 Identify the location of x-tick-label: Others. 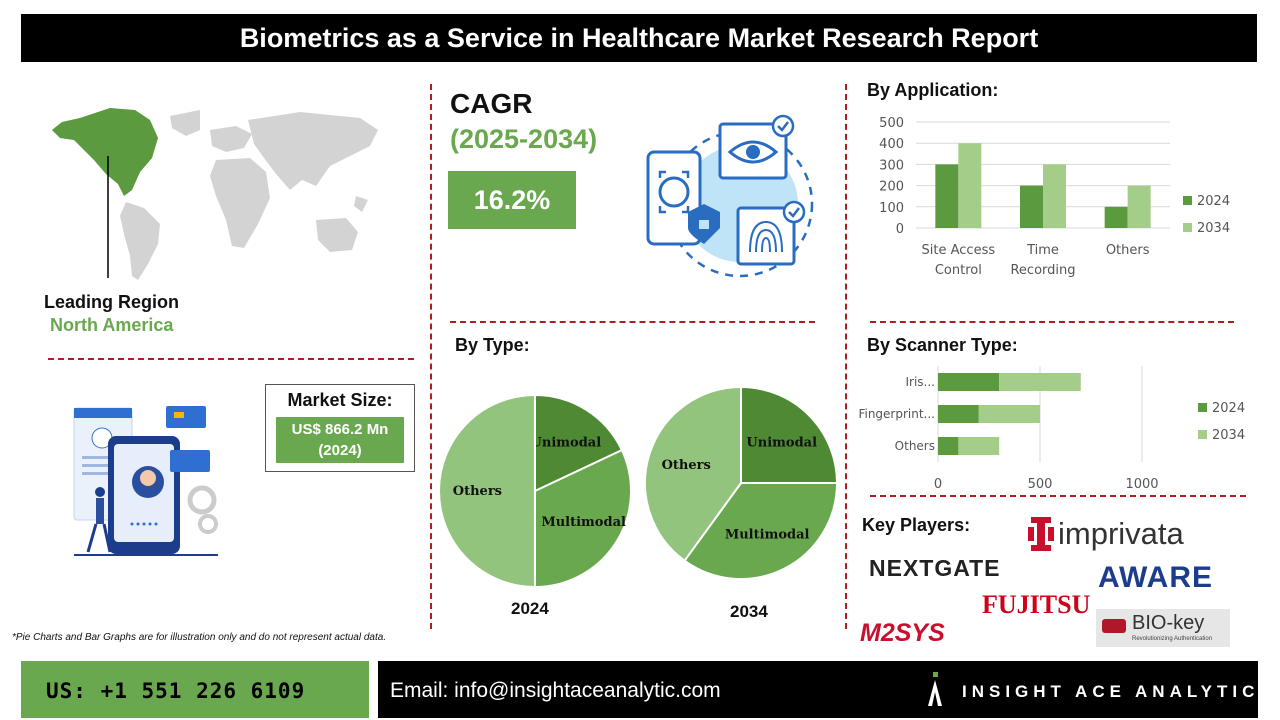
(1128, 250).